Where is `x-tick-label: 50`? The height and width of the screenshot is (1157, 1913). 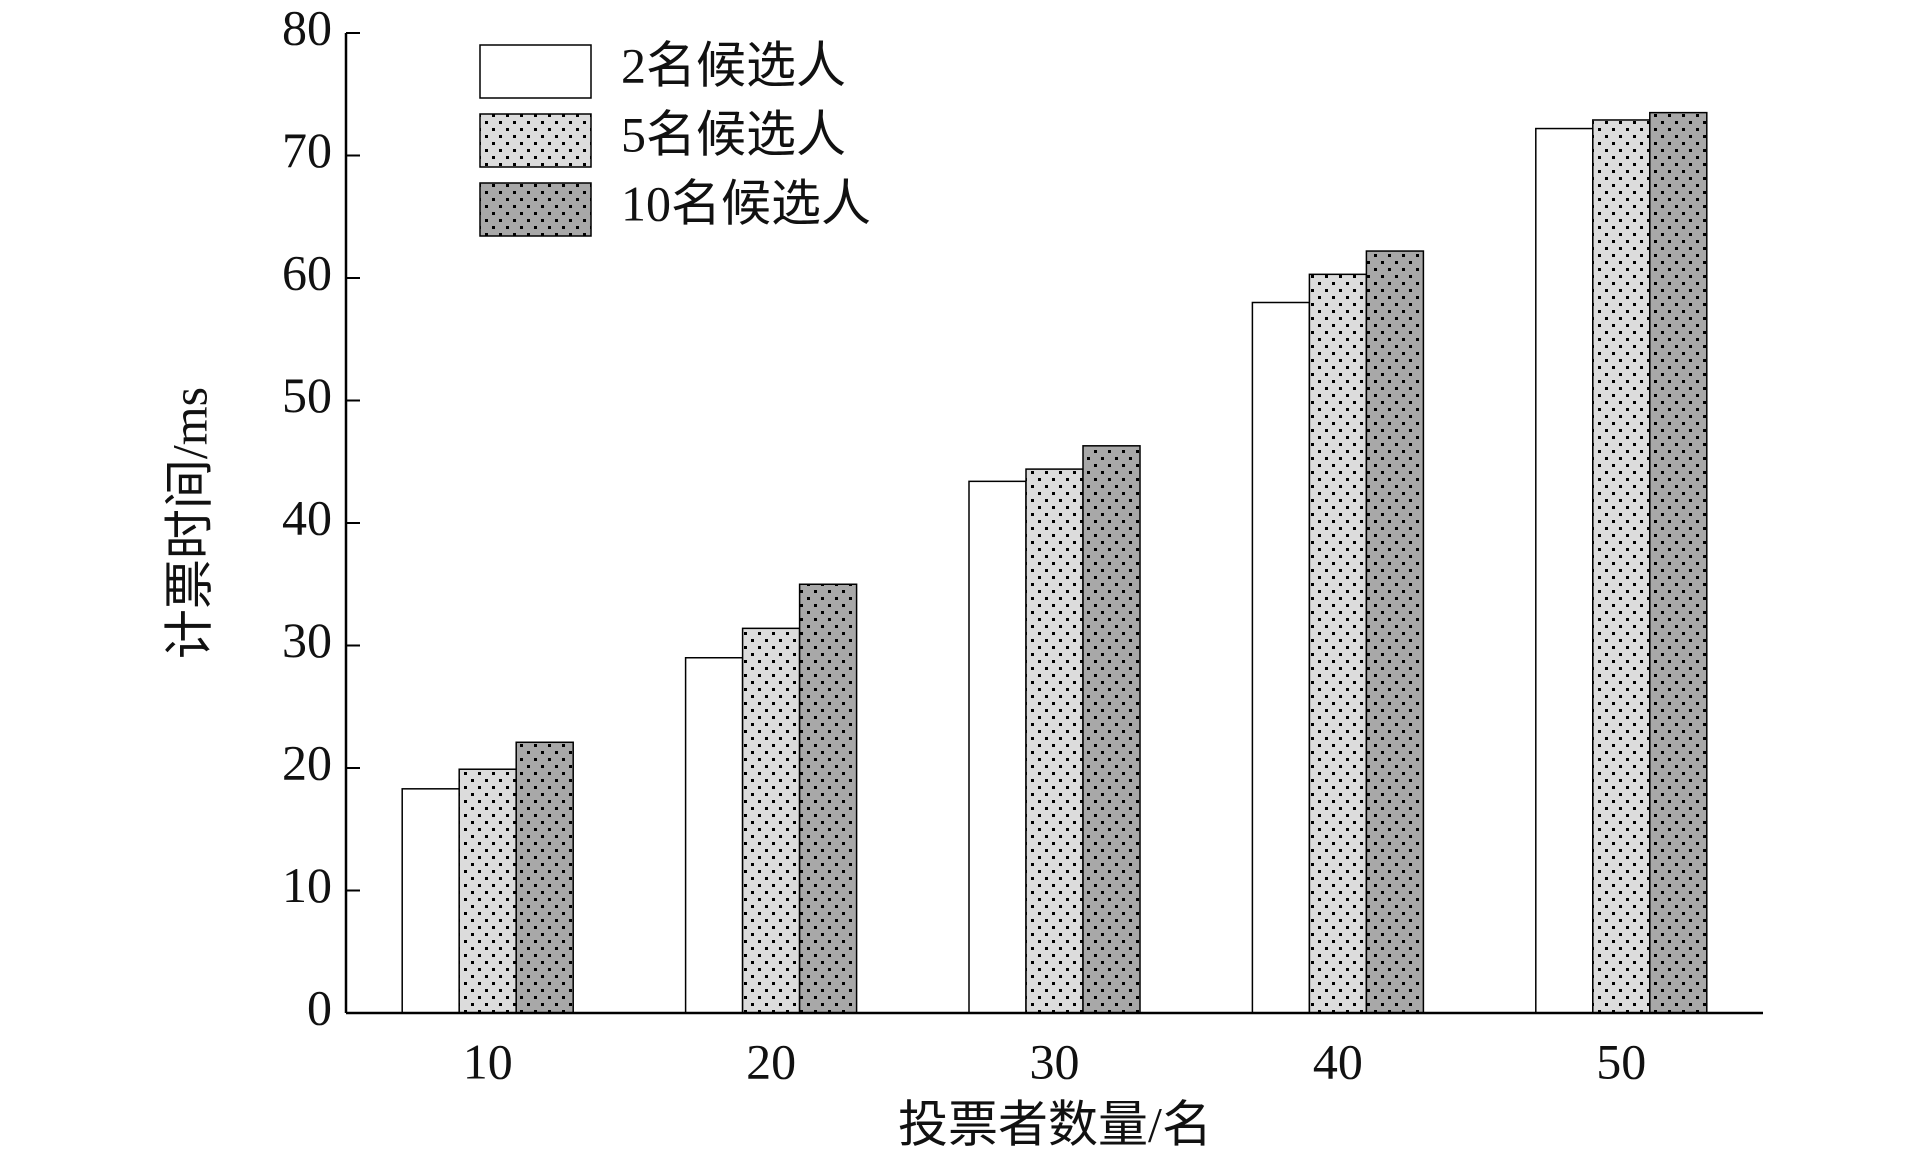
x-tick-label: 50 is located at coordinates (1621, 1061).